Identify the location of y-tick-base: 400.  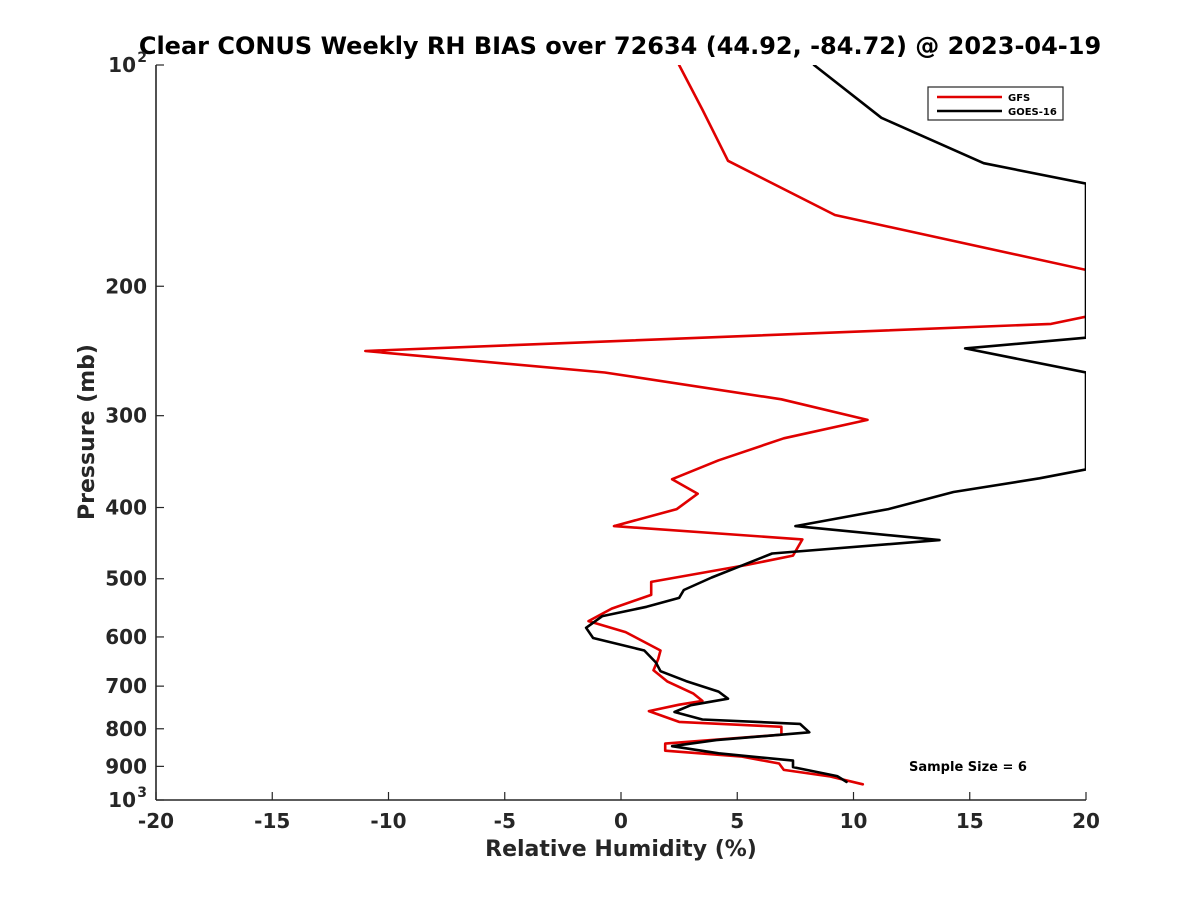
(126, 508).